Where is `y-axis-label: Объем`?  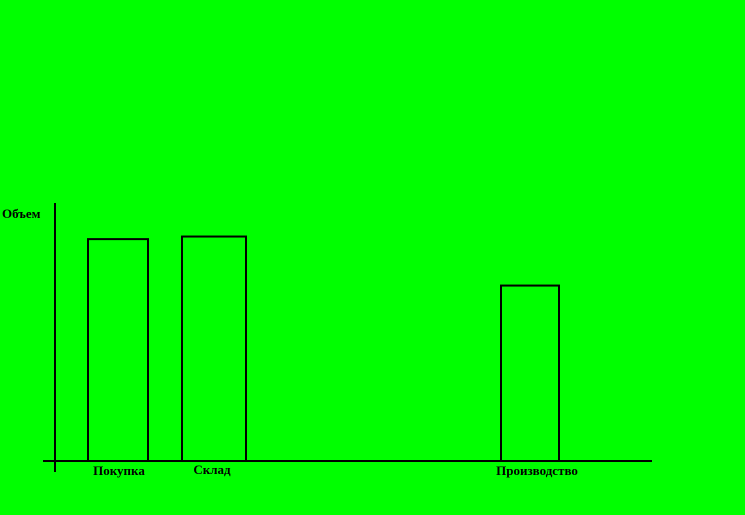 y-axis-label: Объем is located at coordinates (21, 213).